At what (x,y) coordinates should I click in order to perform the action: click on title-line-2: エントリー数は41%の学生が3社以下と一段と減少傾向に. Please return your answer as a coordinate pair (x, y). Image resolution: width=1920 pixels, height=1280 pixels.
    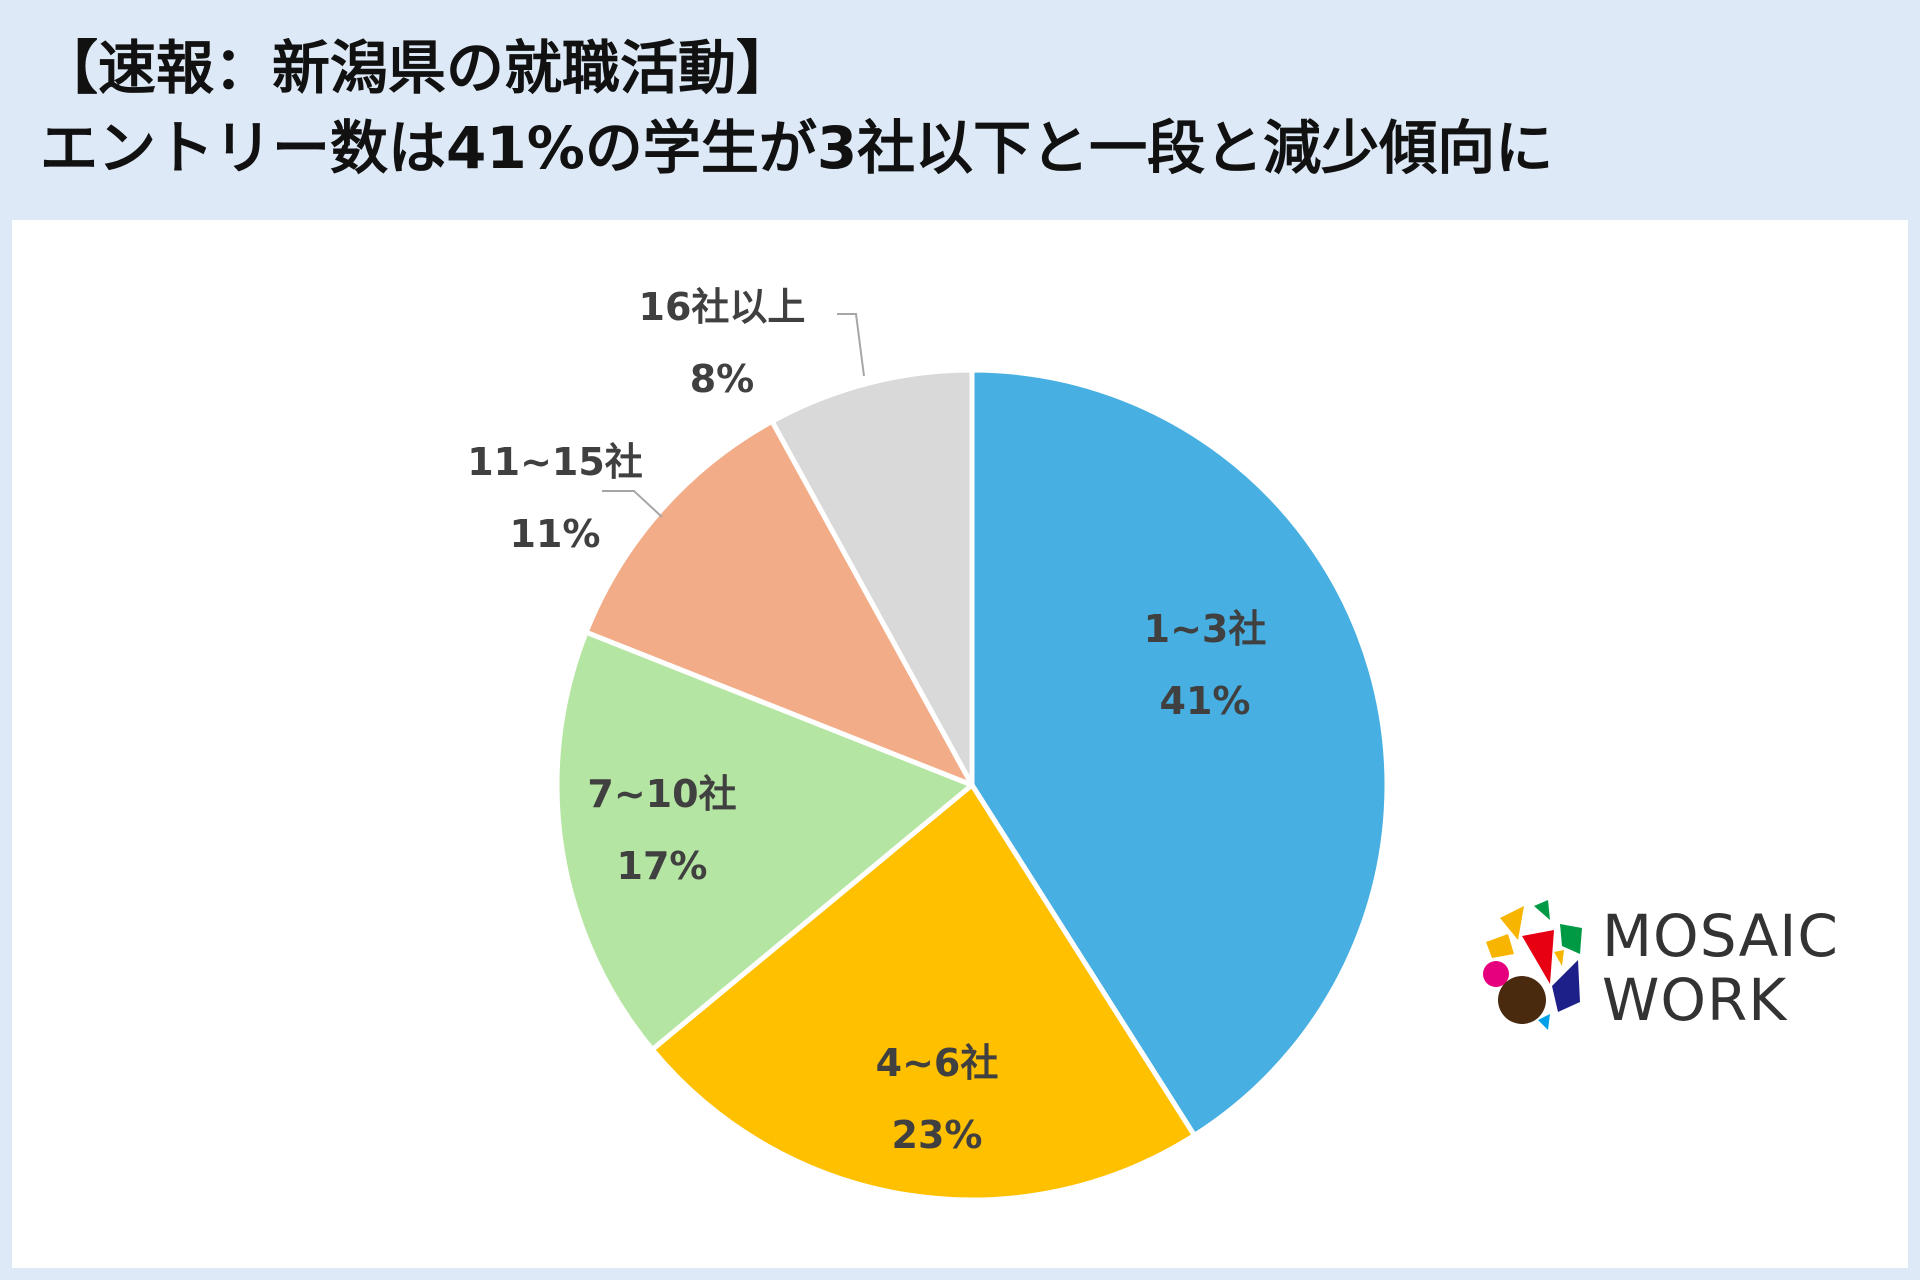
    Looking at the image, I should click on (797, 148).